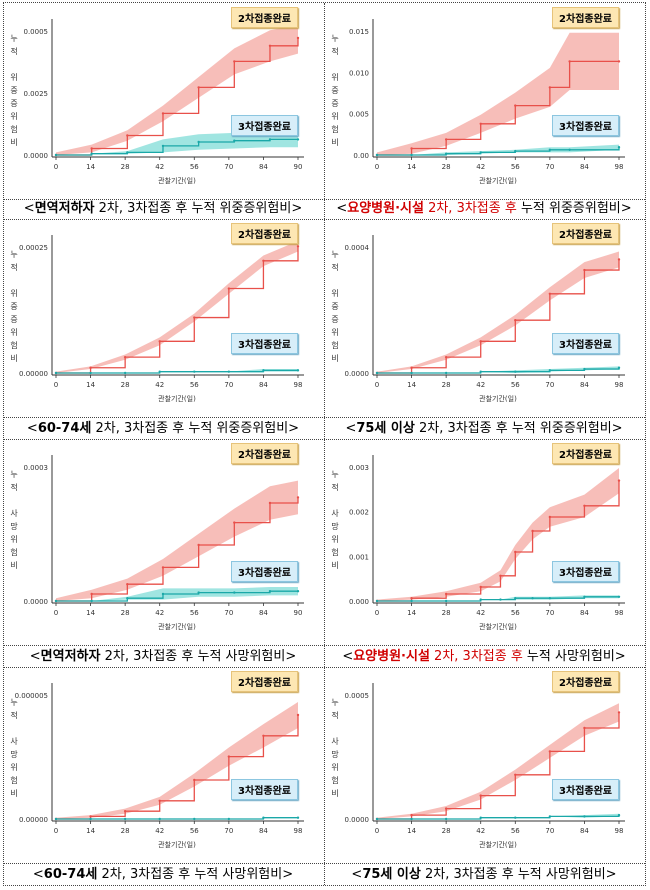 This screenshot has width=650, height=890. What do you see at coordinates (13, 90) in the screenshot?
I see `y-axis-label-char: 중` at bounding box center [13, 90].